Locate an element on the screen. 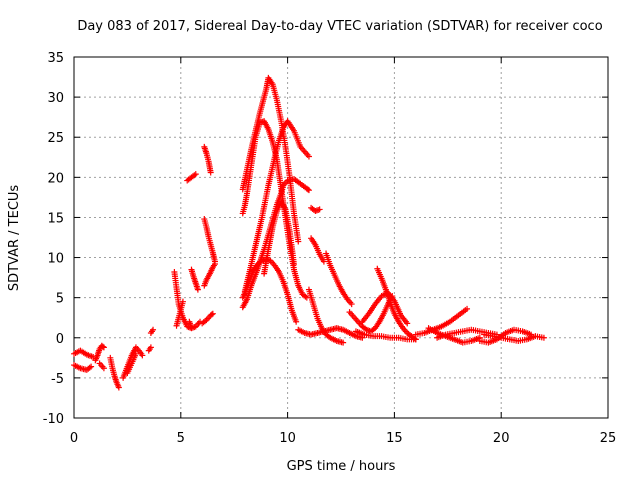  x-axis-title: GPS time / hours is located at coordinates (341, 466).